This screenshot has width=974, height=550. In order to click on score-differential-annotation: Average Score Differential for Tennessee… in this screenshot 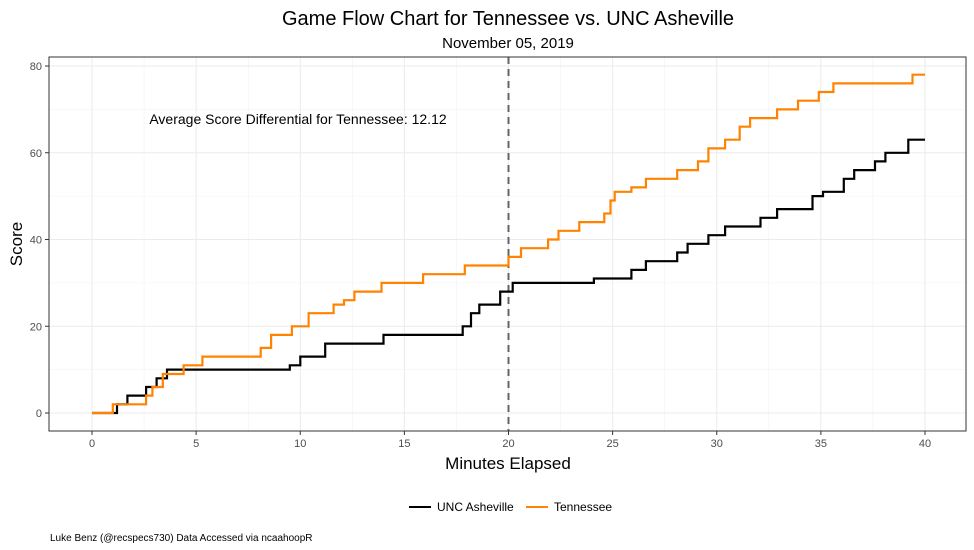, I will do `click(298, 119)`.